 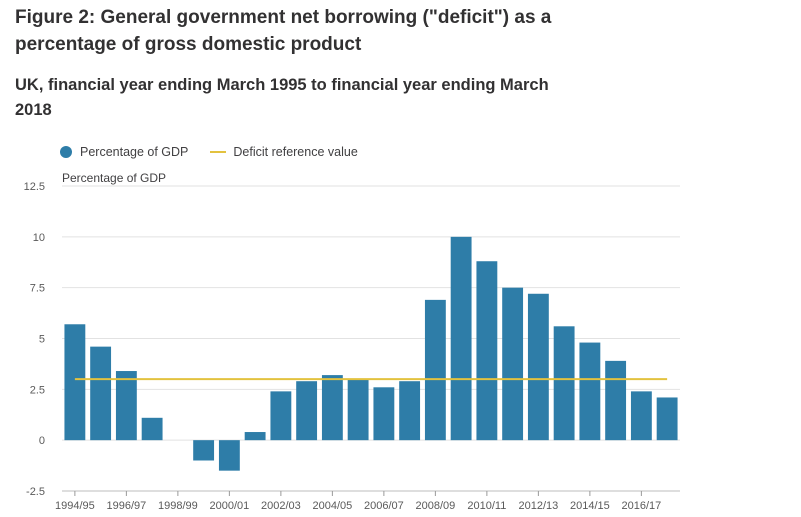 What do you see at coordinates (461, 338) in the screenshot?
I see `bar-2009/10` at bounding box center [461, 338].